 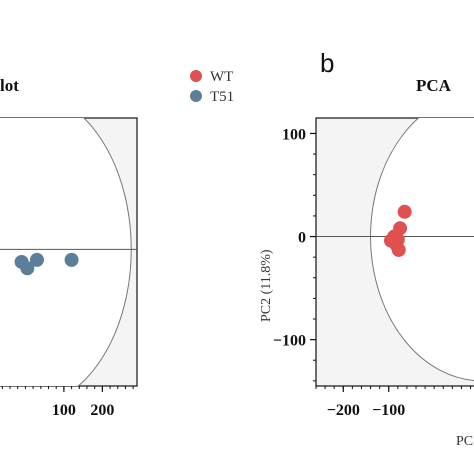 What do you see at coordinates (221, 77) in the screenshot?
I see `legend-wt-label: WT` at bounding box center [221, 77].